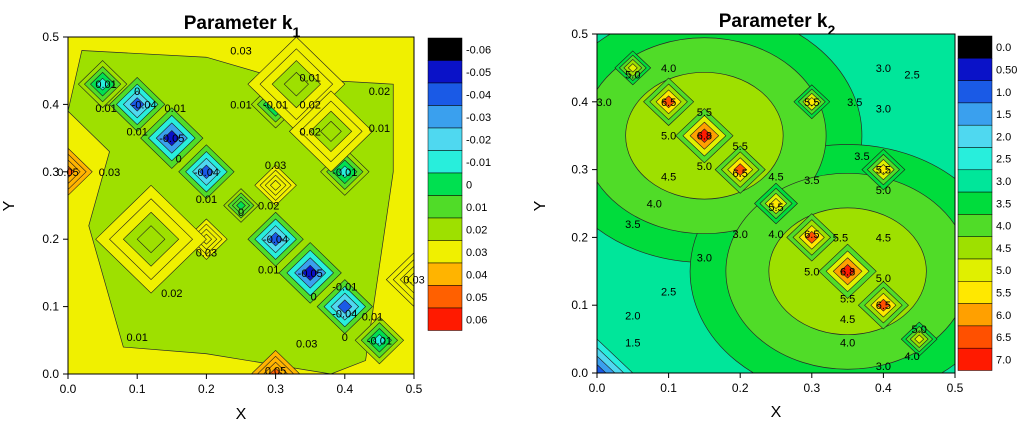 The width and height of the screenshot is (1021, 425). I want to click on colorbar-label: -0.02, so click(478, 140).